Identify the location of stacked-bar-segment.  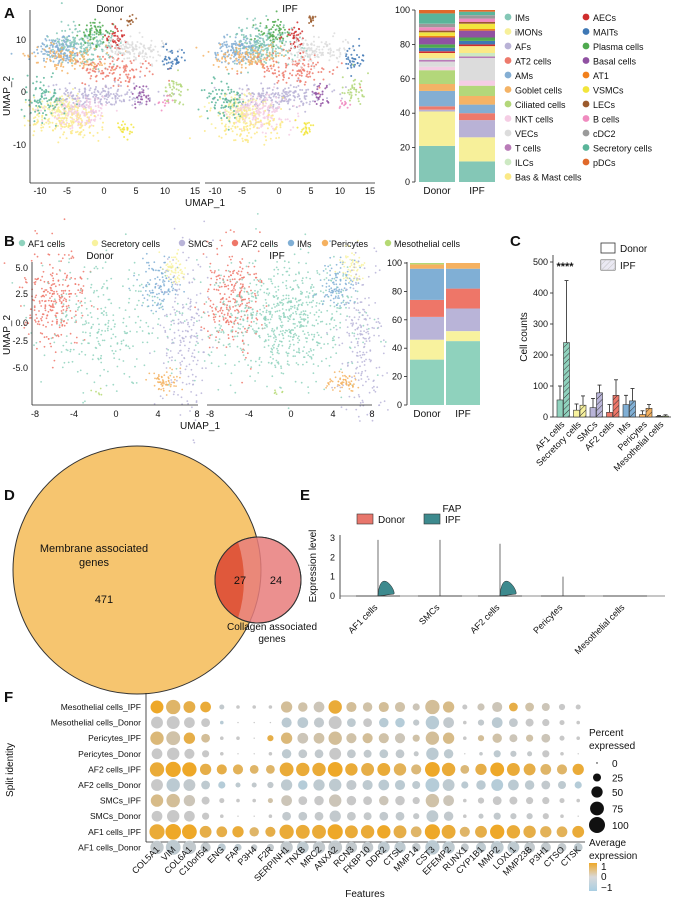
(477, 39).